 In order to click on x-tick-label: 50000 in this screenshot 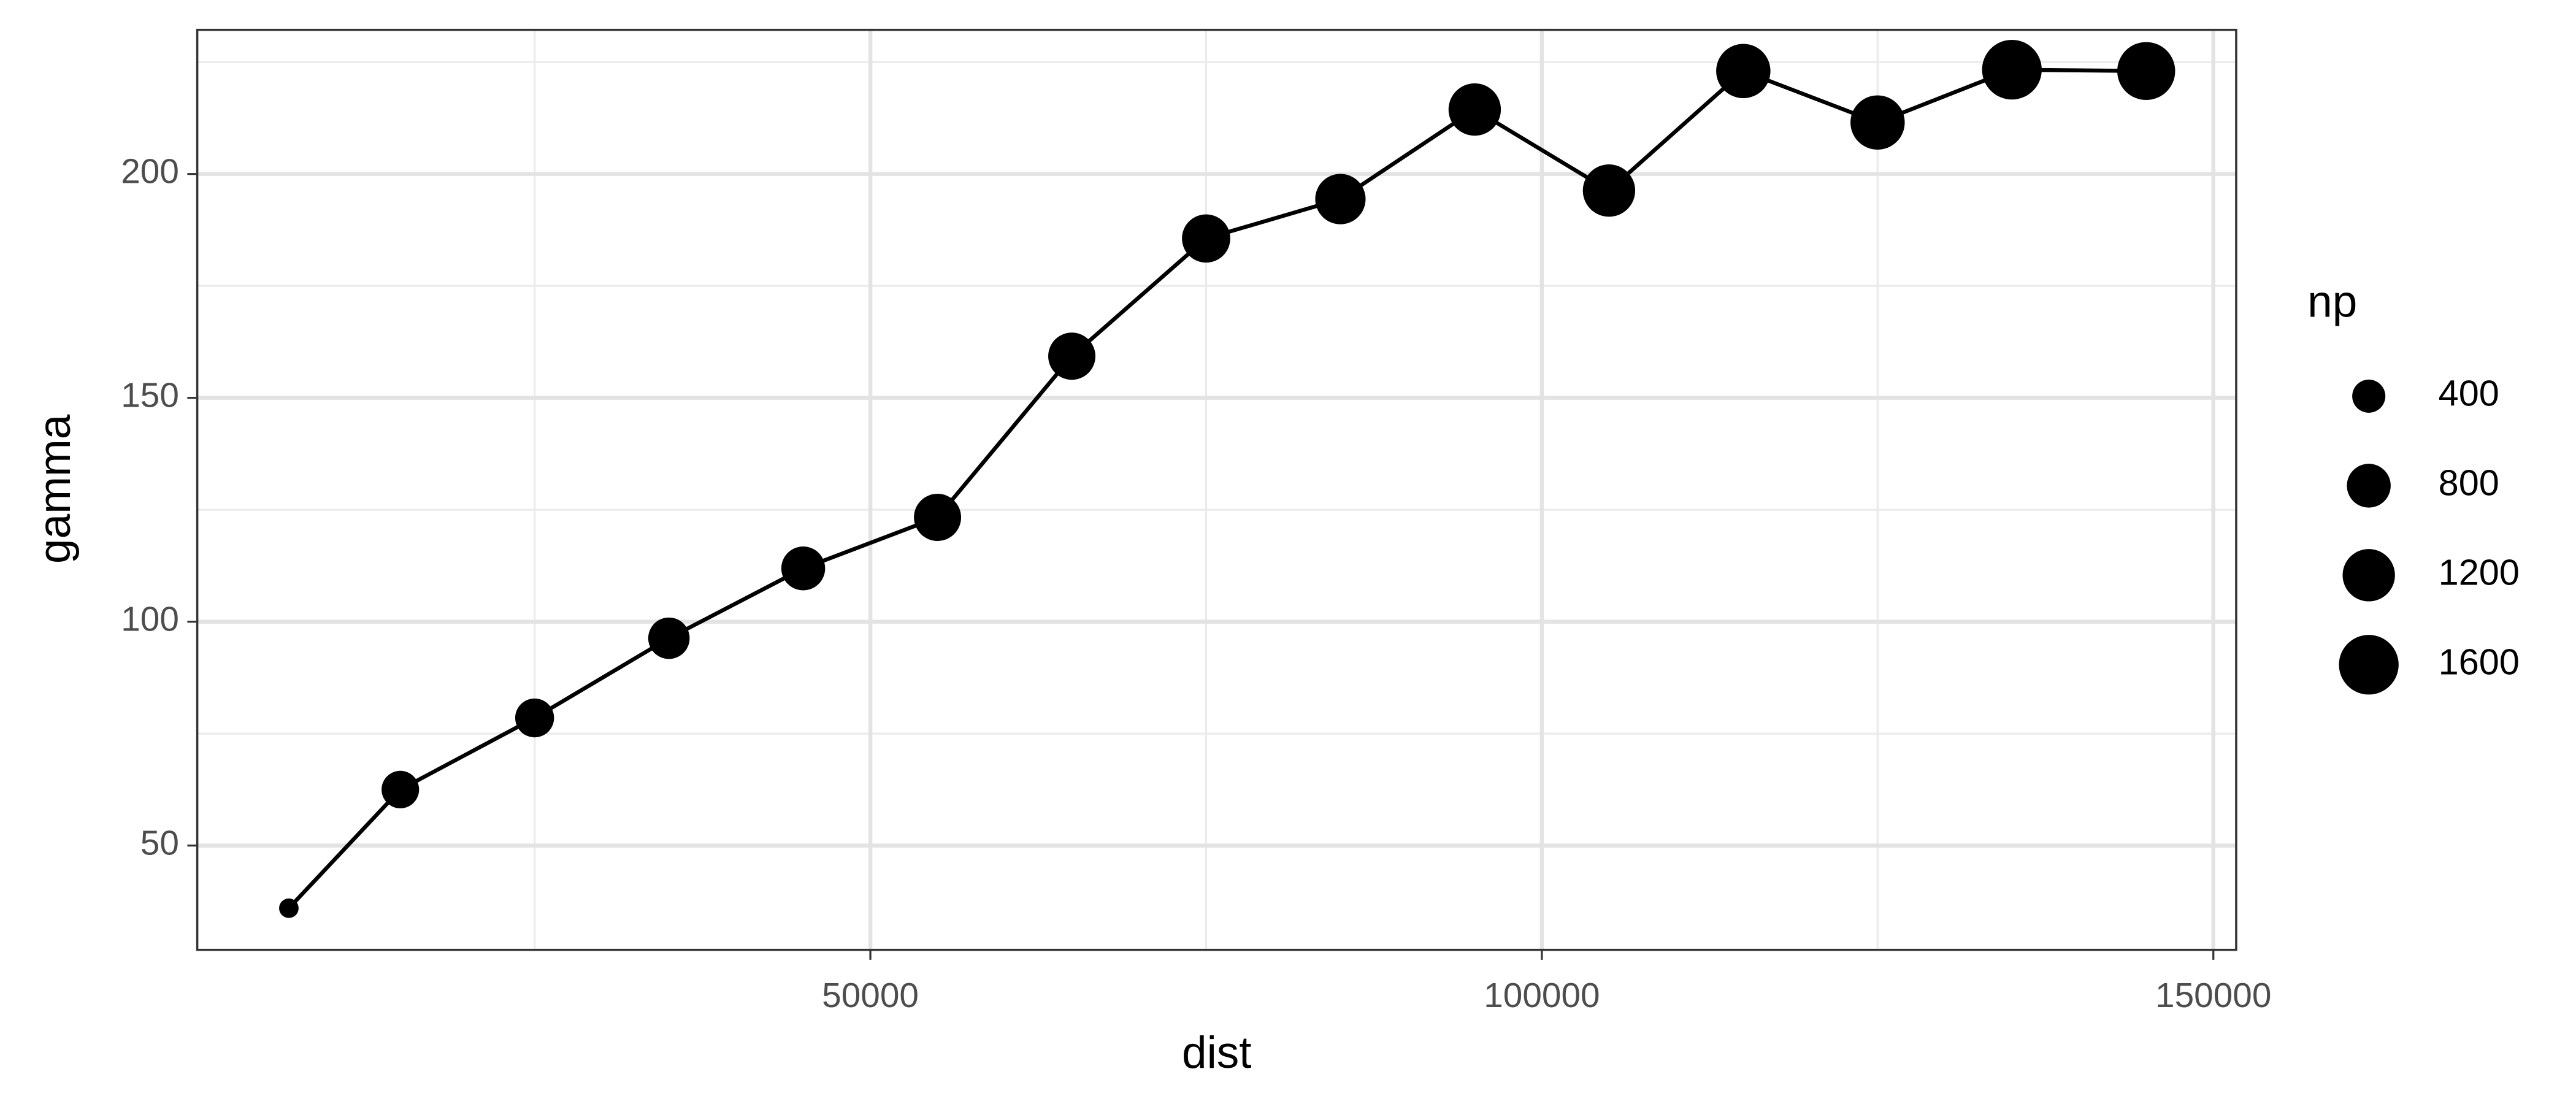, I will do `click(870, 995)`.